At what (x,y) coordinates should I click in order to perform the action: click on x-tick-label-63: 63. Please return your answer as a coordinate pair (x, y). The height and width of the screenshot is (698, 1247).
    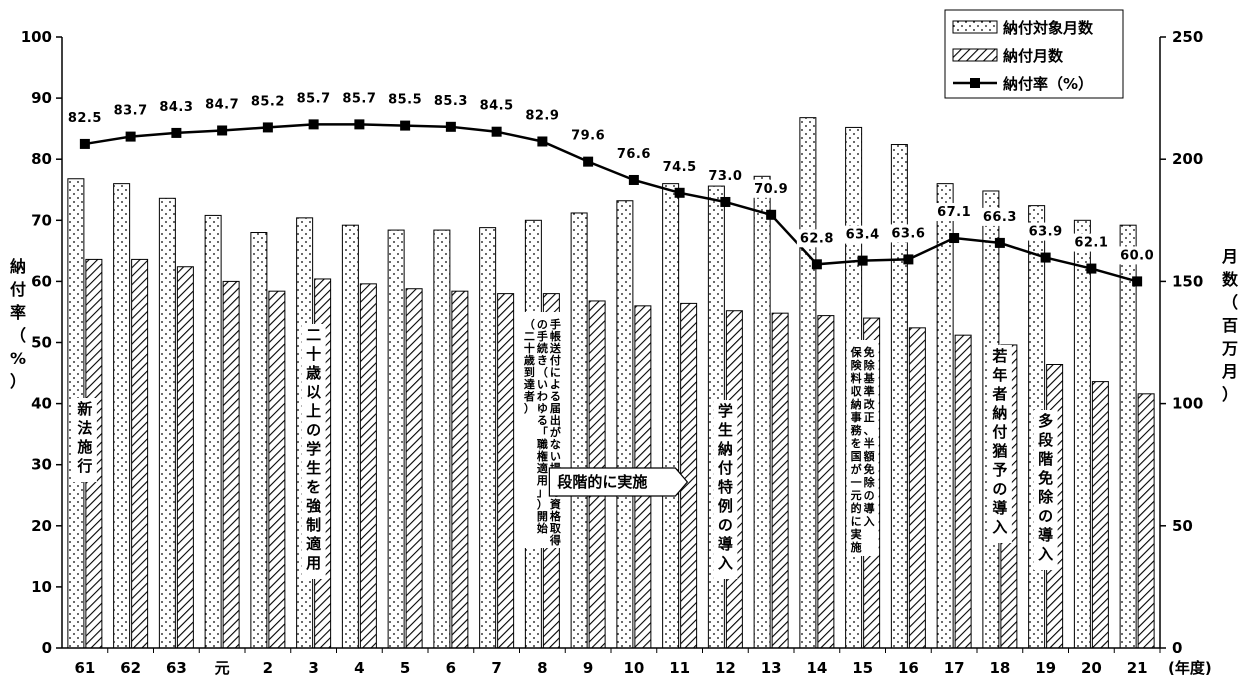
    Looking at the image, I should click on (176, 668).